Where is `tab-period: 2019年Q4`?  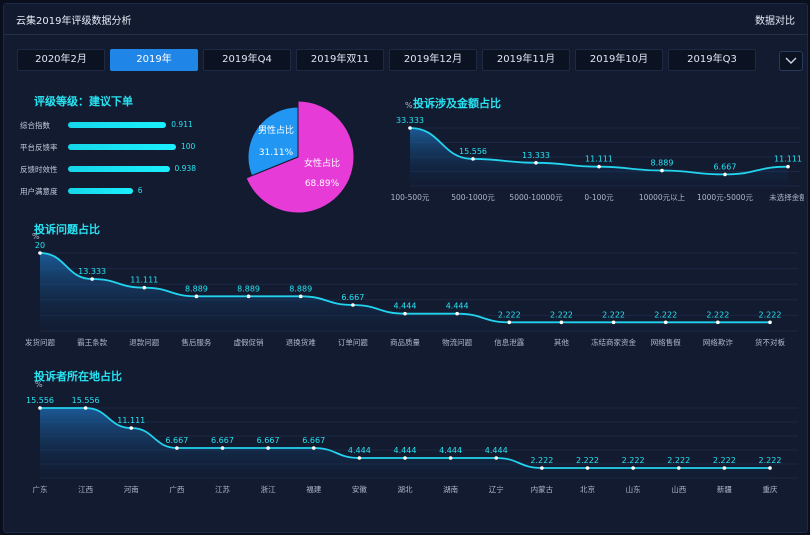 tab-period: 2019年Q4 is located at coordinates (247, 60).